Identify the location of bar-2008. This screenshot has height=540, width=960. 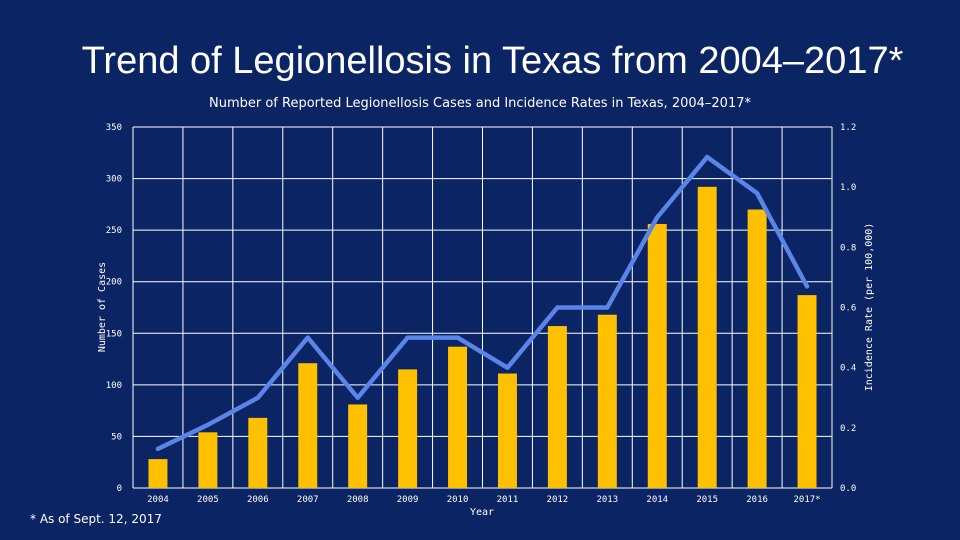
(358, 446).